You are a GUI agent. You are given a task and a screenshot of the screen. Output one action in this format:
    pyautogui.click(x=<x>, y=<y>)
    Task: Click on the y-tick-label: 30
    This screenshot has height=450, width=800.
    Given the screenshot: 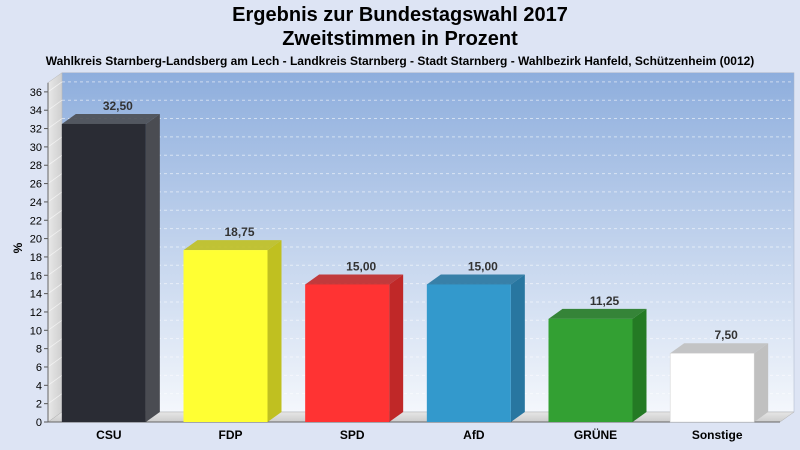 What is the action you would take?
    pyautogui.click(x=36, y=148)
    